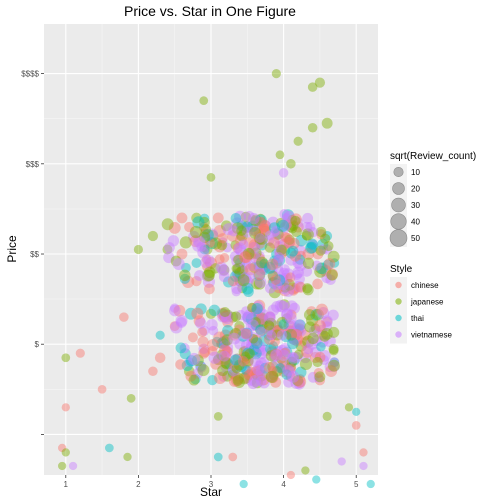 This screenshot has height=504, width=504. I want to click on size-legend-label: 10, so click(415, 172).